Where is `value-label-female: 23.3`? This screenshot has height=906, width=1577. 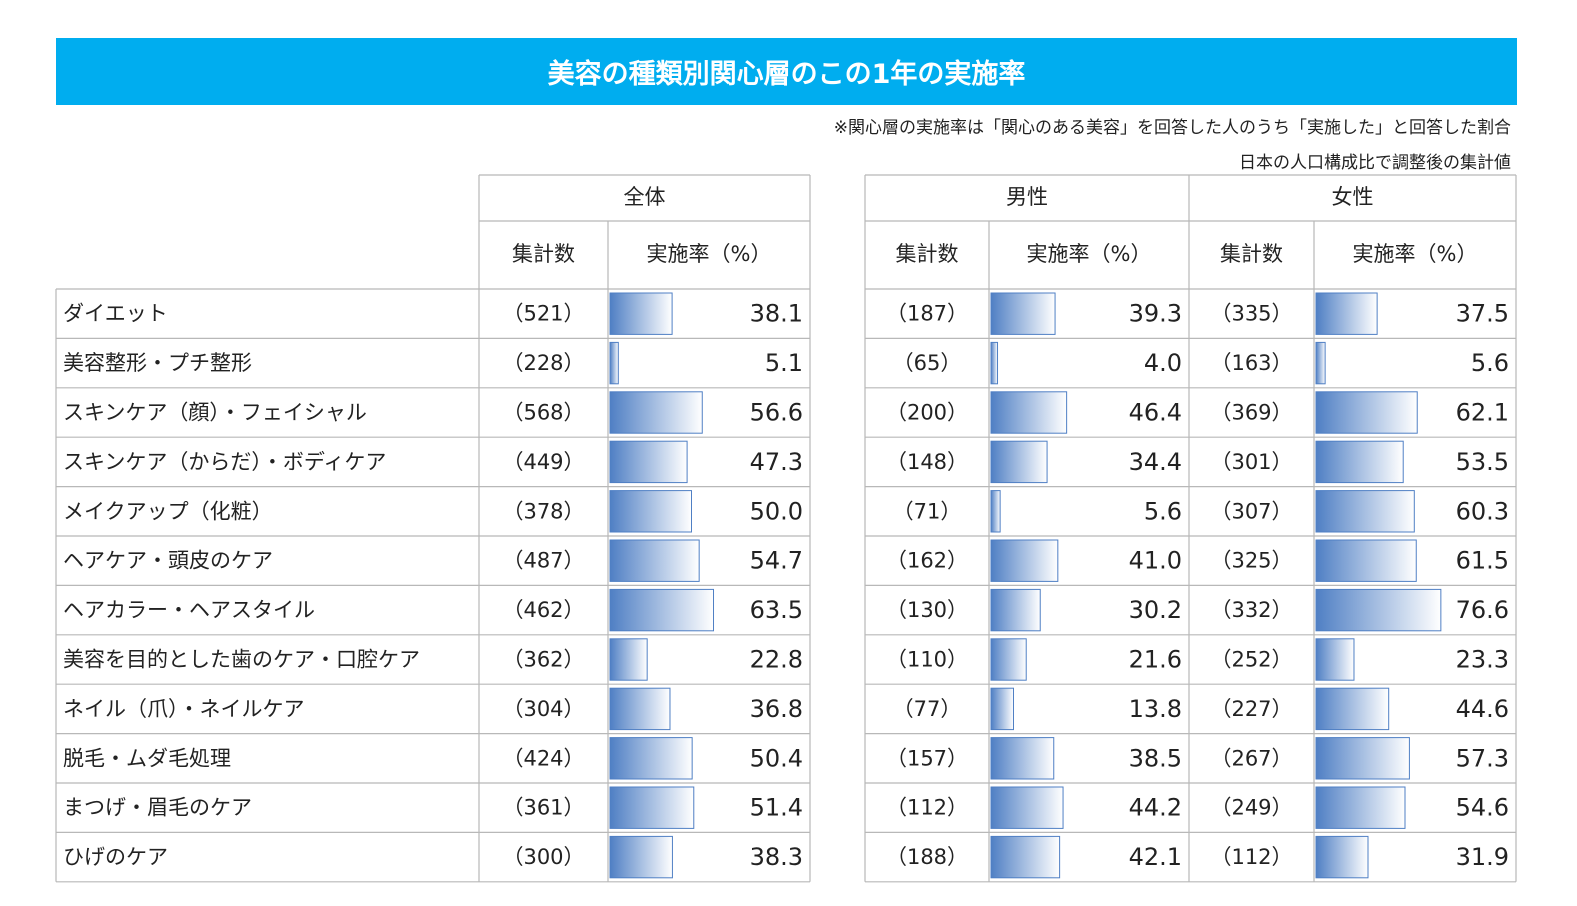 value-label-female: 23.3 is located at coordinates (1482, 660).